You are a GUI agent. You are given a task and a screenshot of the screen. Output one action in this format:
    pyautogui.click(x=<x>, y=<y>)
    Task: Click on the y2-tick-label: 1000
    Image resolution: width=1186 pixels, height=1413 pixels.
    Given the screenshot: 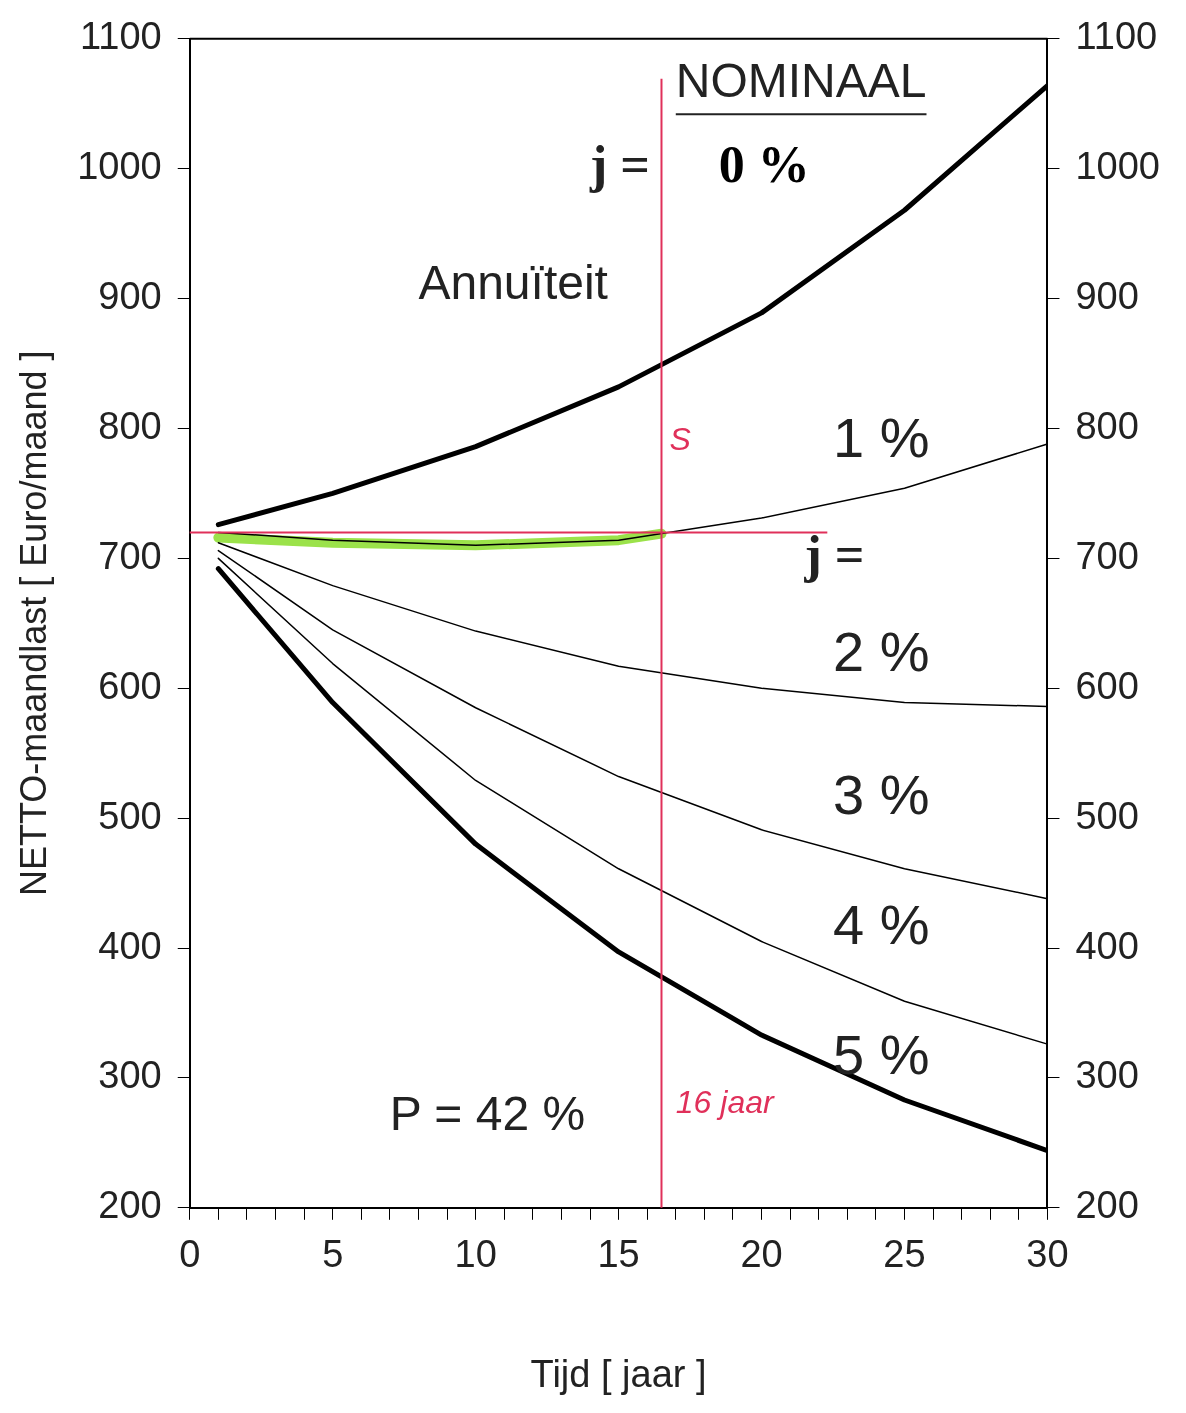 What is the action you would take?
    pyautogui.click(x=1118, y=166)
    